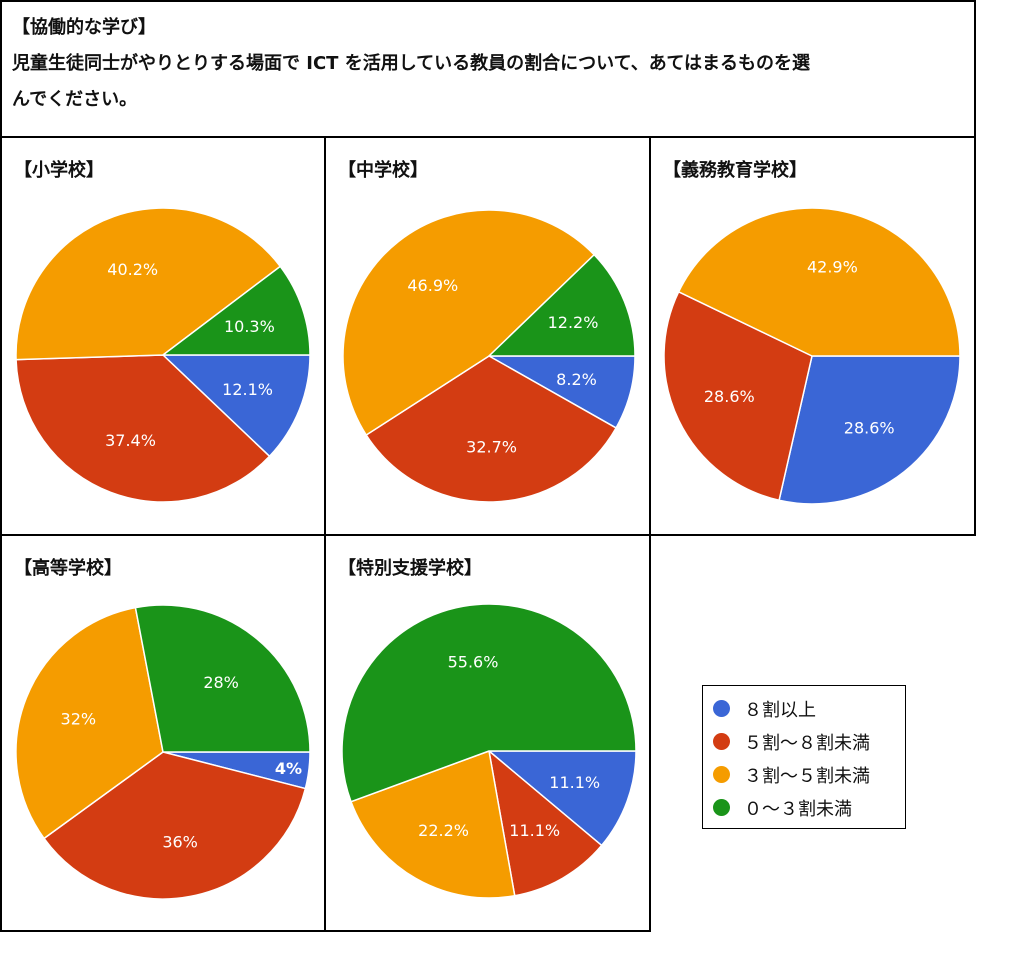  What do you see at coordinates (247, 389) in the screenshot?
I see `slice-label: 12.1%` at bounding box center [247, 389].